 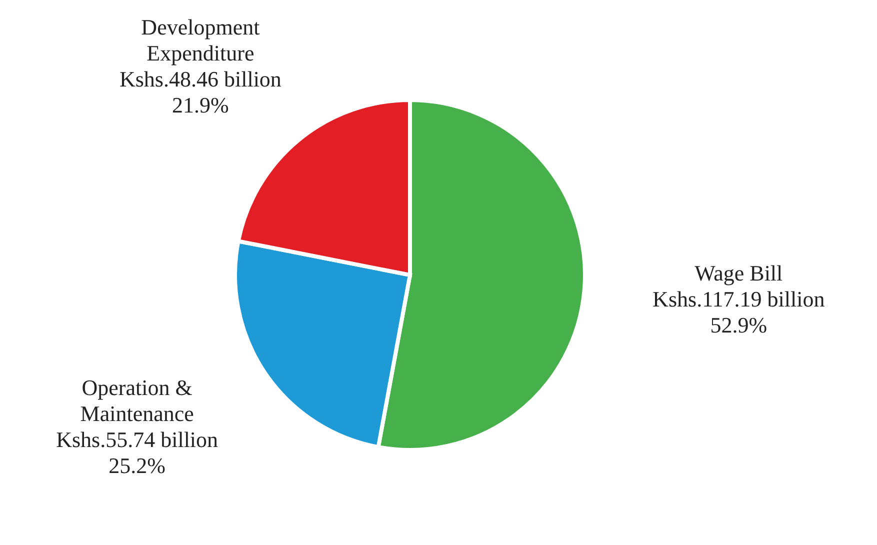 What do you see at coordinates (137, 439) in the screenshot?
I see `text: Kshs.55.74 billion` at bounding box center [137, 439].